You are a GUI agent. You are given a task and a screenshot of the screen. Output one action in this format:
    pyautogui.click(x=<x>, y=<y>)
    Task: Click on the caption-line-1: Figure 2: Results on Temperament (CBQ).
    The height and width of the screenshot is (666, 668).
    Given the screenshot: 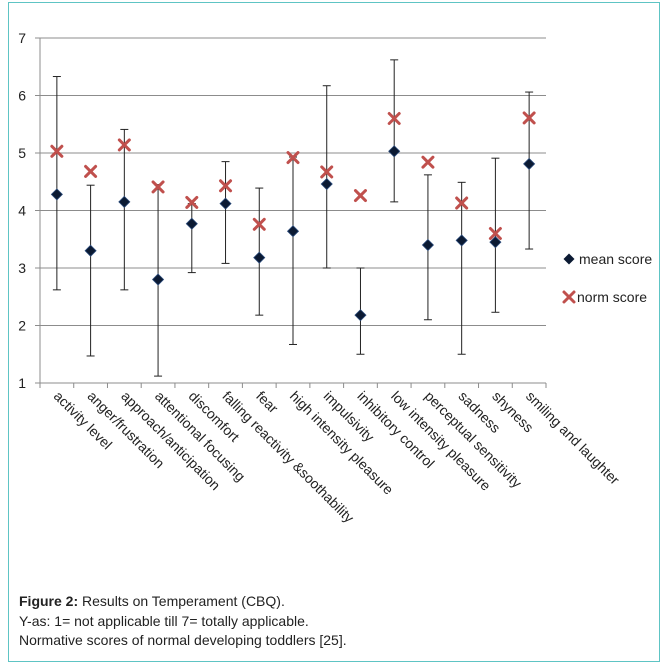 What is the action you would take?
    pyautogui.click(x=334, y=602)
    